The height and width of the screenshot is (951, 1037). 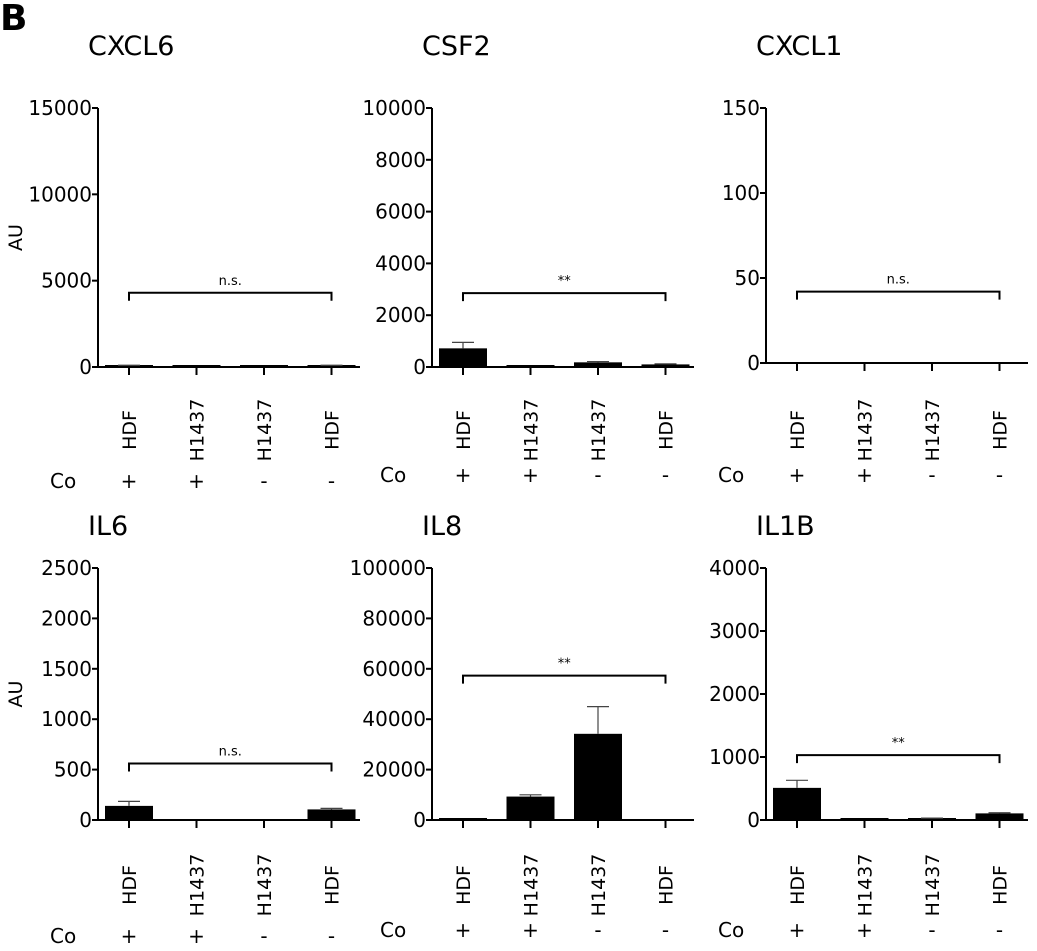 I want to click on y-tick-label: 6000, so click(x=400, y=212).